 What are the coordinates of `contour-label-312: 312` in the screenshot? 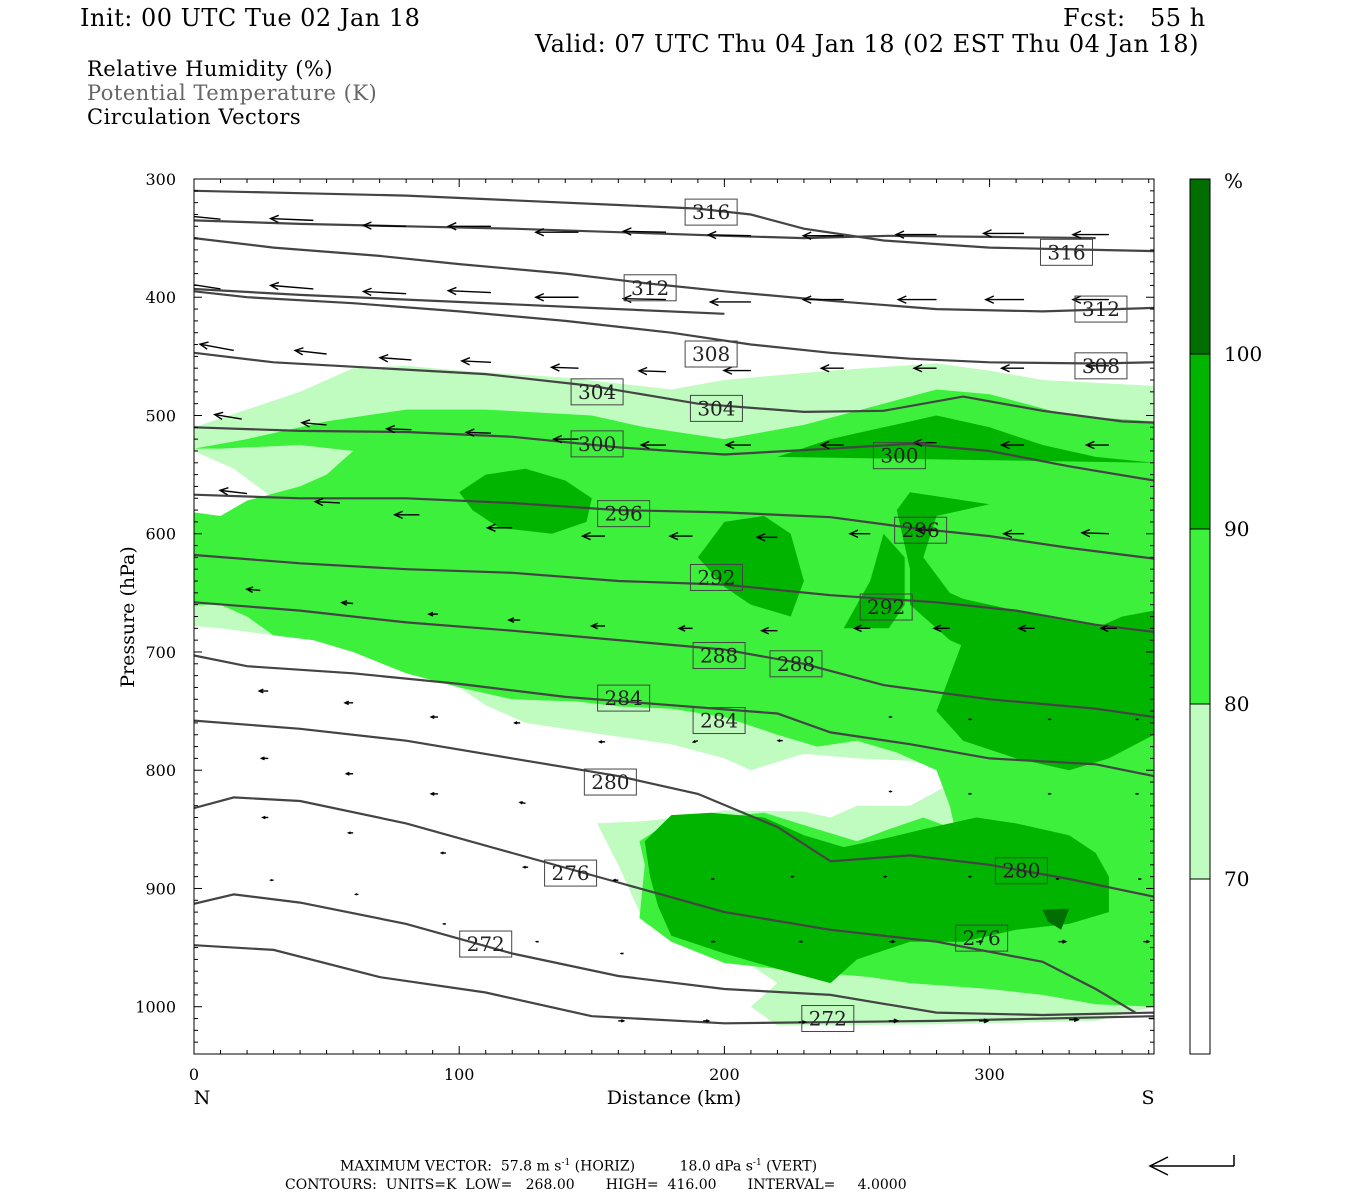 It's located at (650, 288).